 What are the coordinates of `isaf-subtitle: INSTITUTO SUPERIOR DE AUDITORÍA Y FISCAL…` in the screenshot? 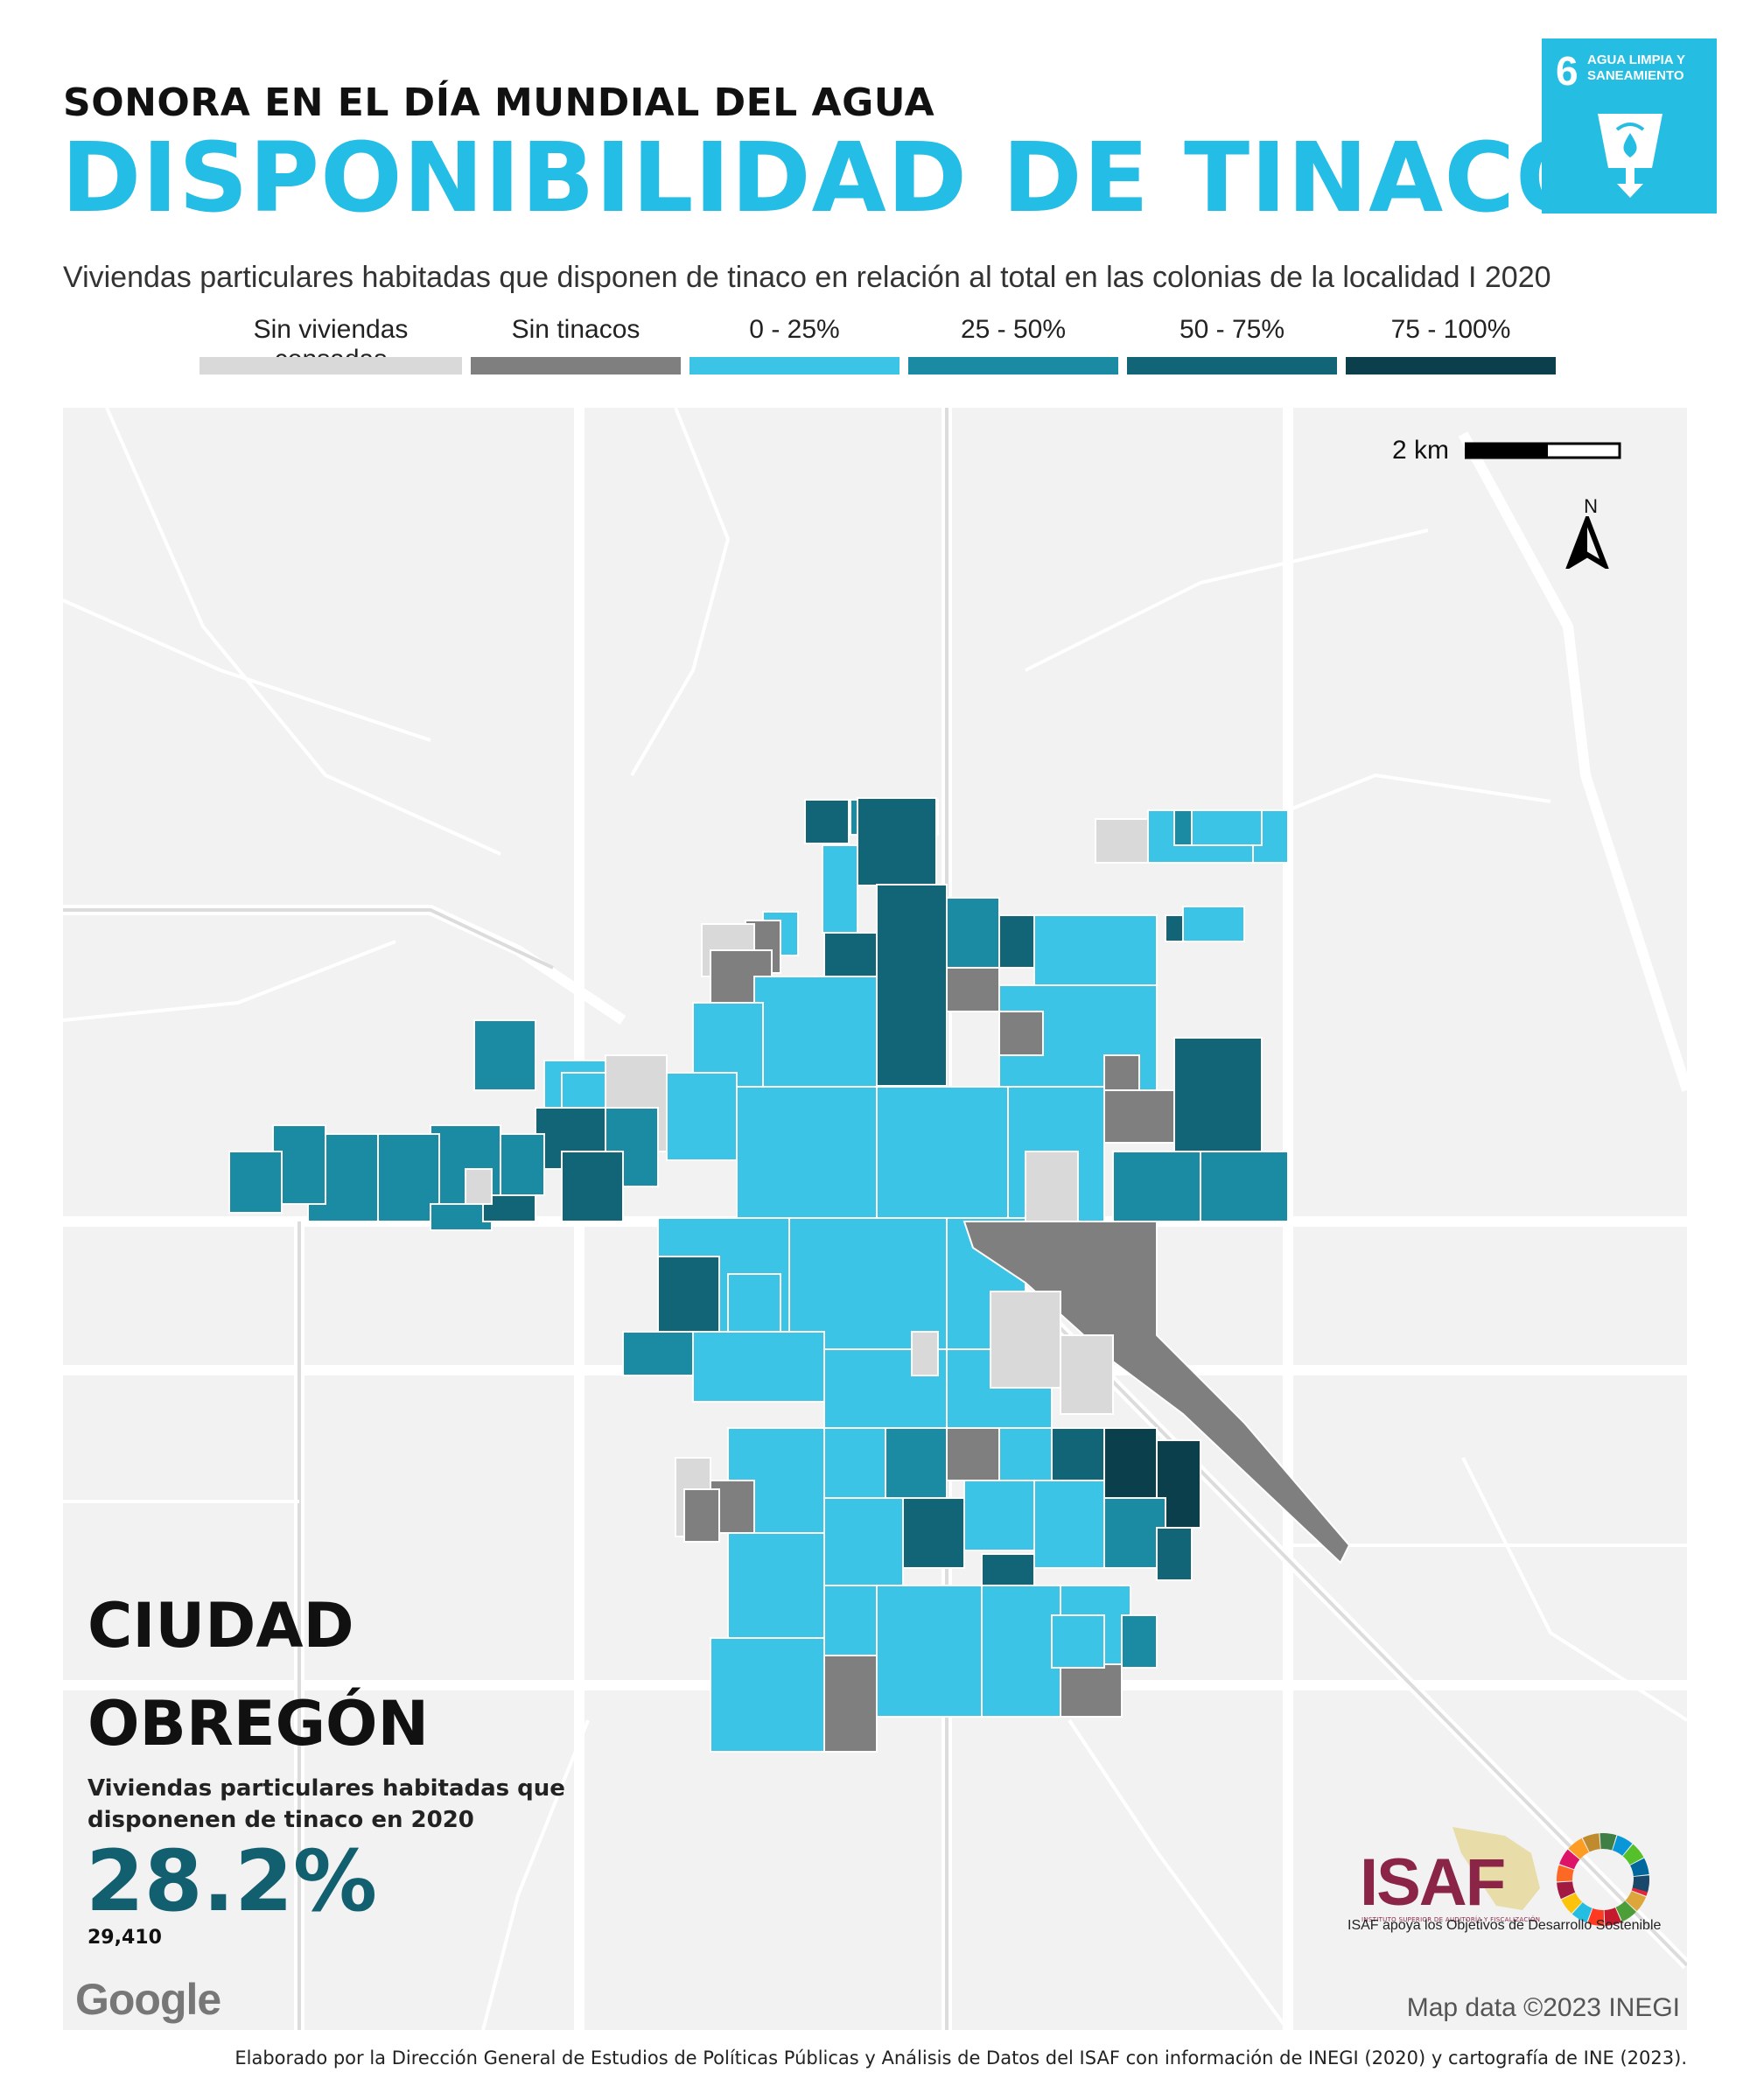 It's located at (1451, 1919).